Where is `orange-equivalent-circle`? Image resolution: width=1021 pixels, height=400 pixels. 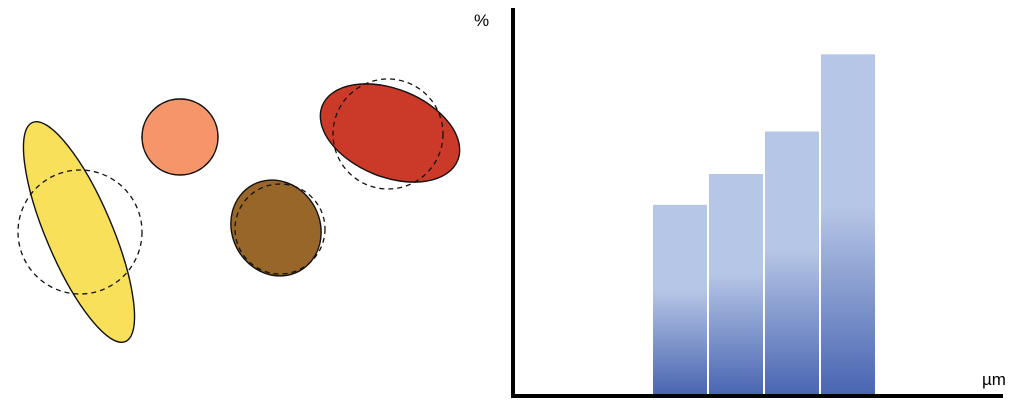
orange-equivalent-circle is located at coordinates (180, 137).